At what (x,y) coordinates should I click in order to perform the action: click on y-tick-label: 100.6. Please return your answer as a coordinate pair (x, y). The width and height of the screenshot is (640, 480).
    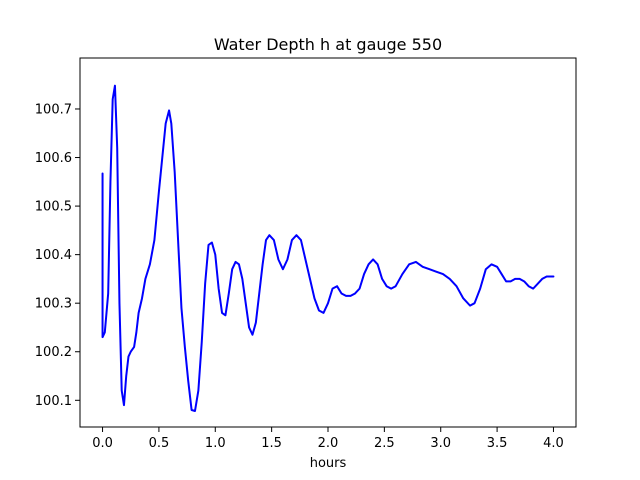
    Looking at the image, I should click on (53, 158).